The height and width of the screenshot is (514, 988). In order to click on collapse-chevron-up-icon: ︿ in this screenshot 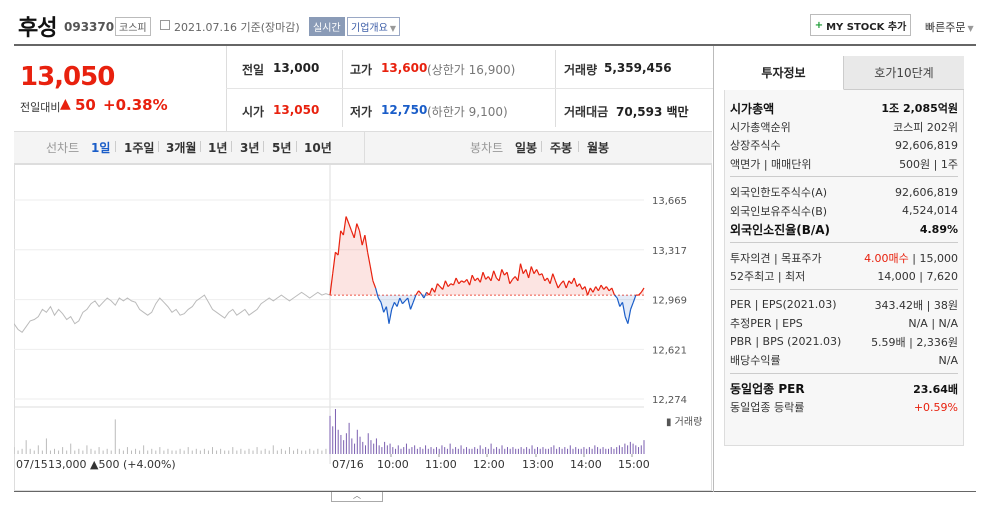, I will do `click(357, 497)`.